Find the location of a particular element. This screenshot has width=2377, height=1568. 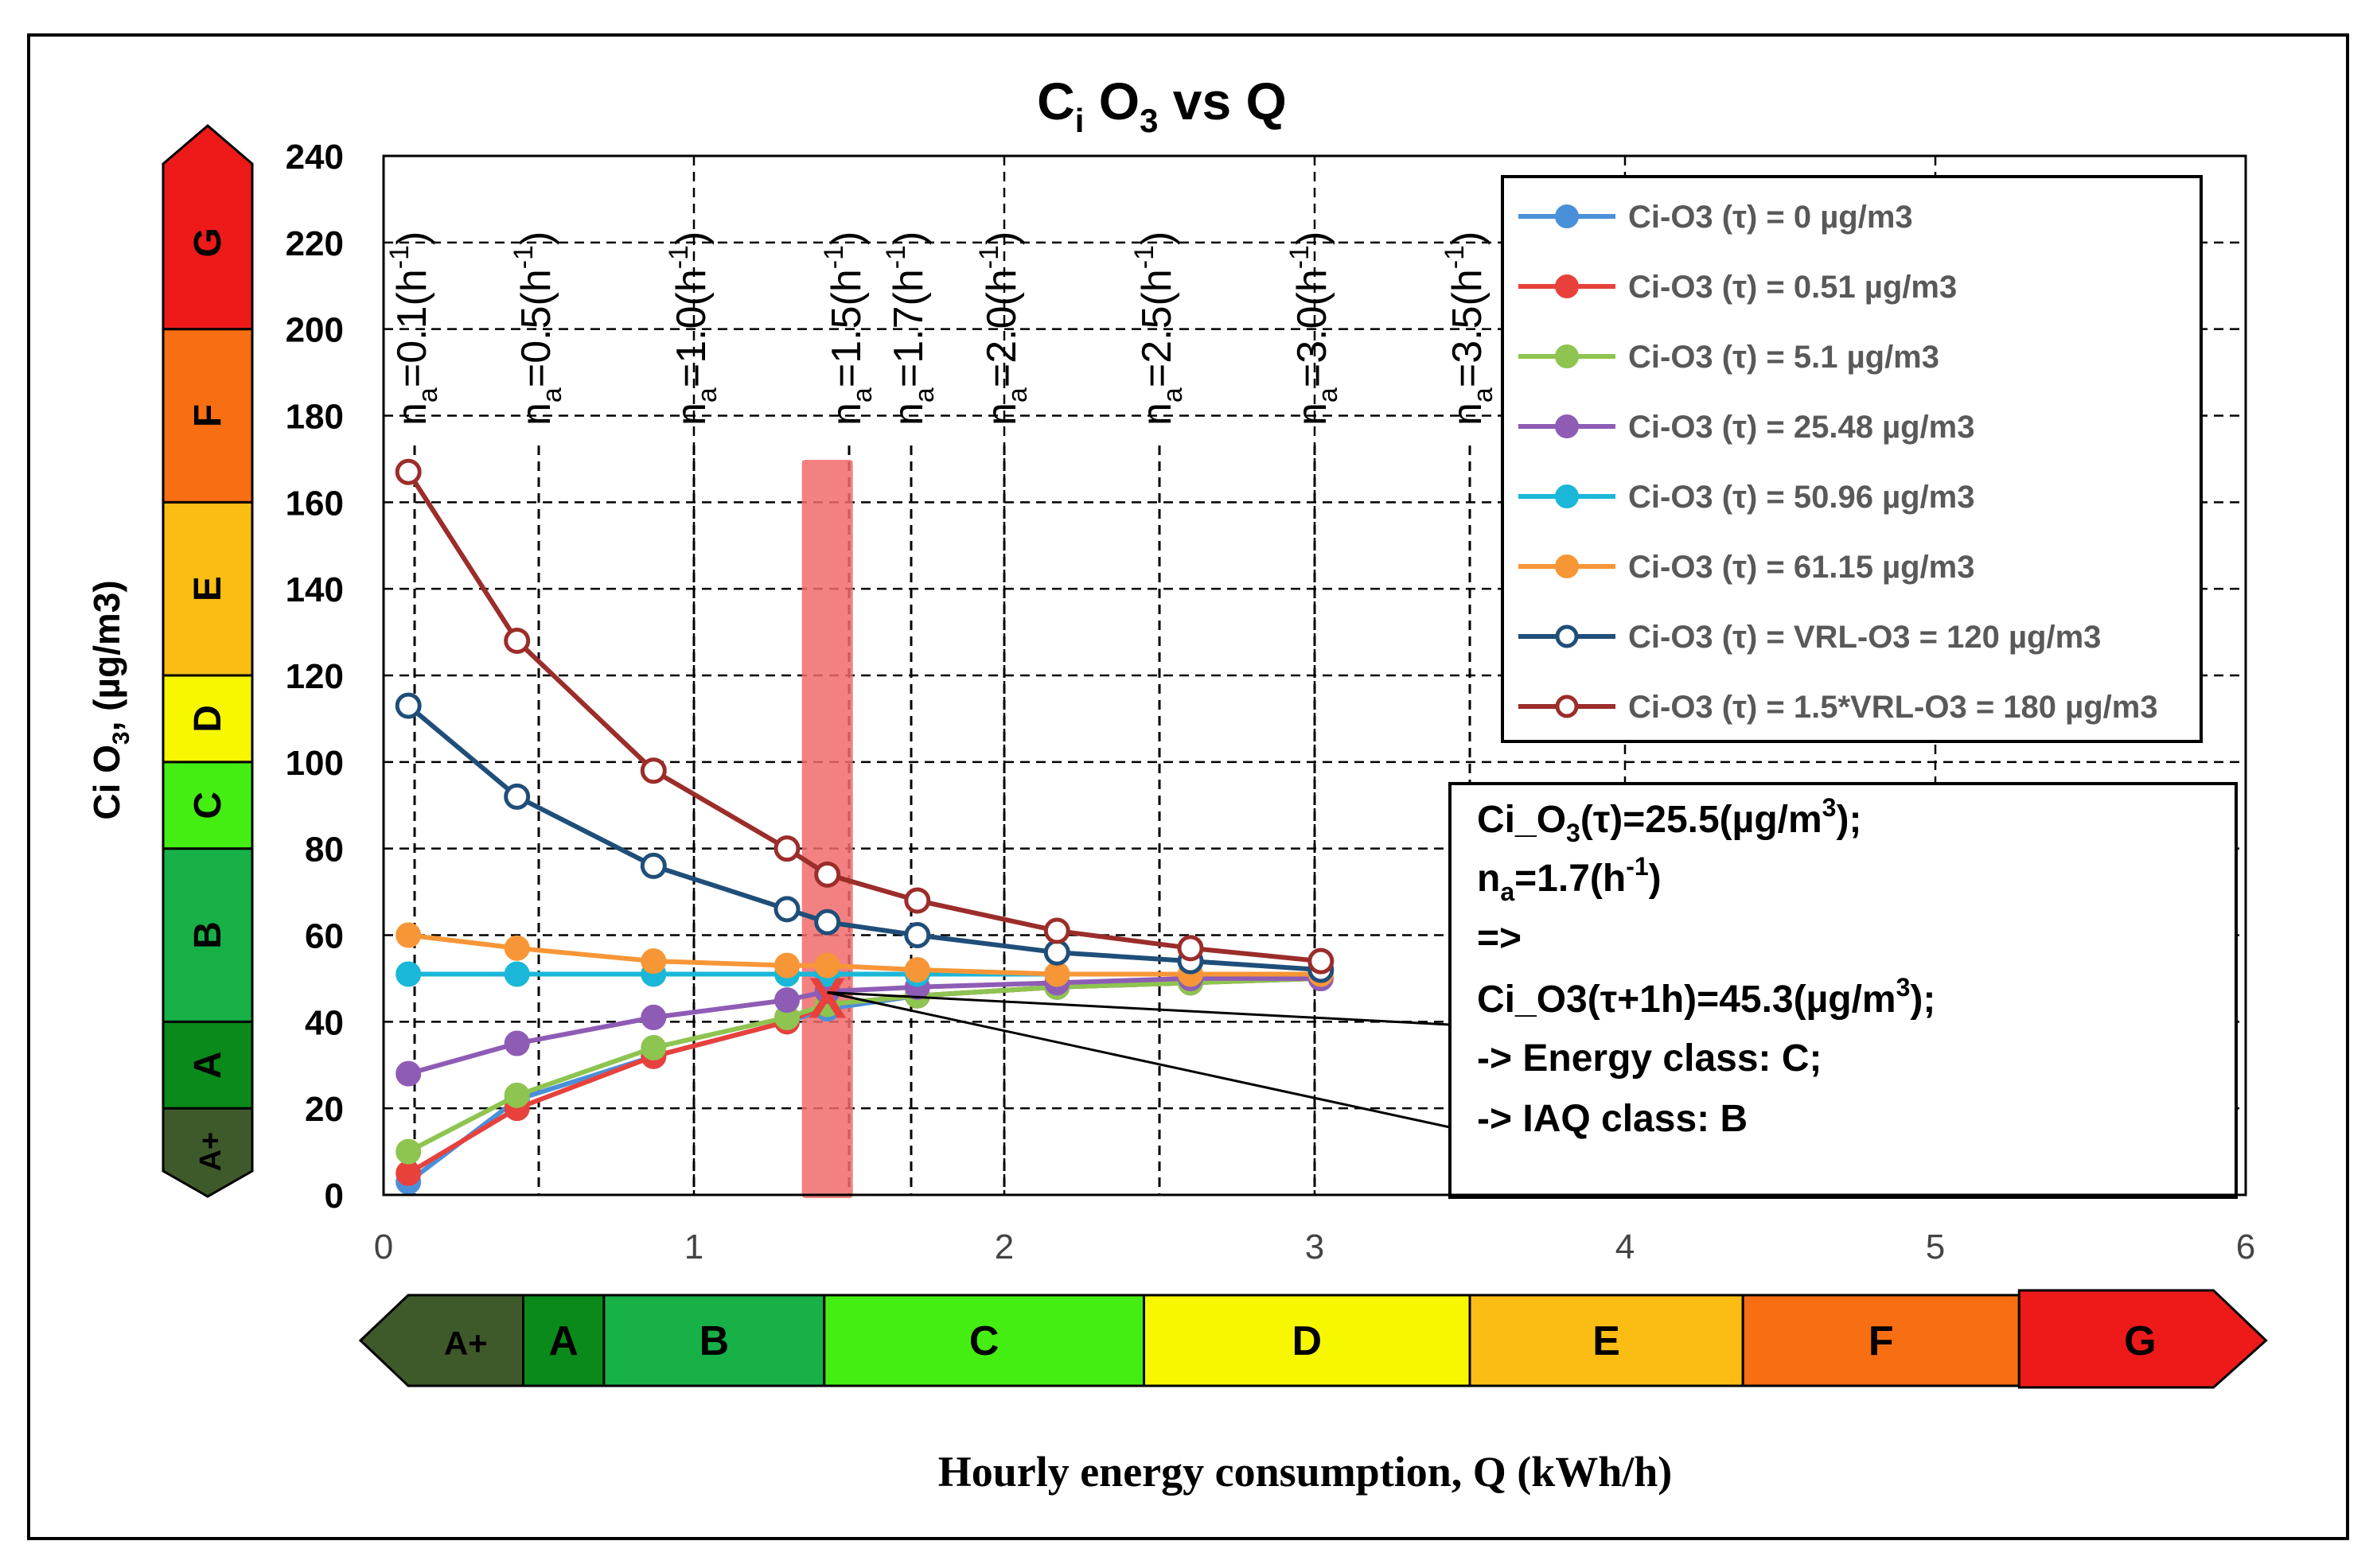

iaq-class-label: C is located at coordinates (208, 805).